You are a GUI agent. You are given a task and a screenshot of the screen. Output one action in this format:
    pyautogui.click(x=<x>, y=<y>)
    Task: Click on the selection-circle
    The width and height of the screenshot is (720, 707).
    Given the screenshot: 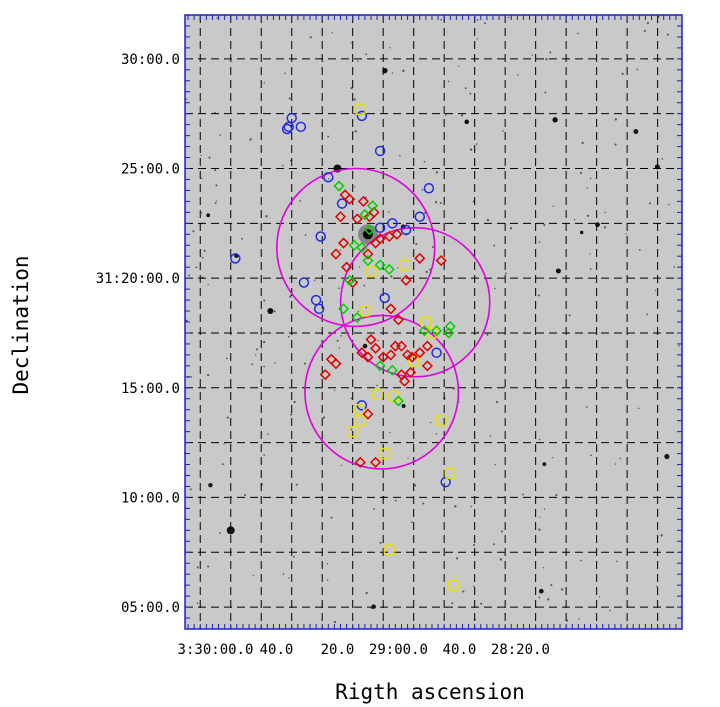 What is the action you would take?
    pyautogui.click(x=382, y=392)
    